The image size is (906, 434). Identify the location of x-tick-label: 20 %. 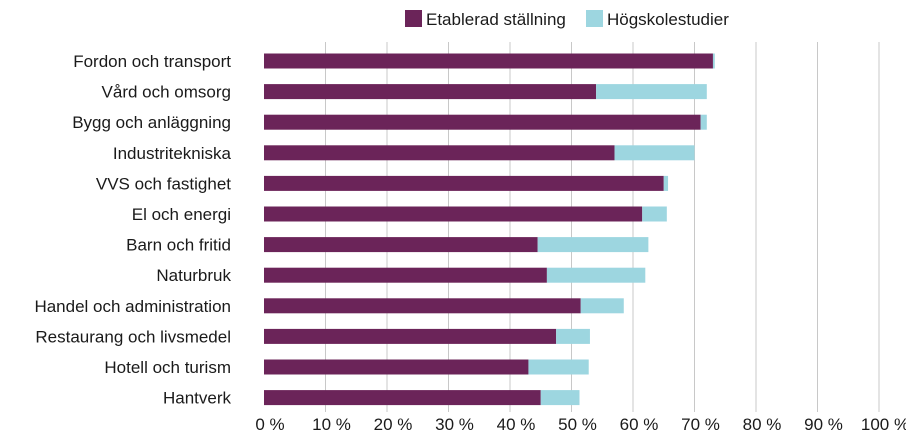
(393, 424).